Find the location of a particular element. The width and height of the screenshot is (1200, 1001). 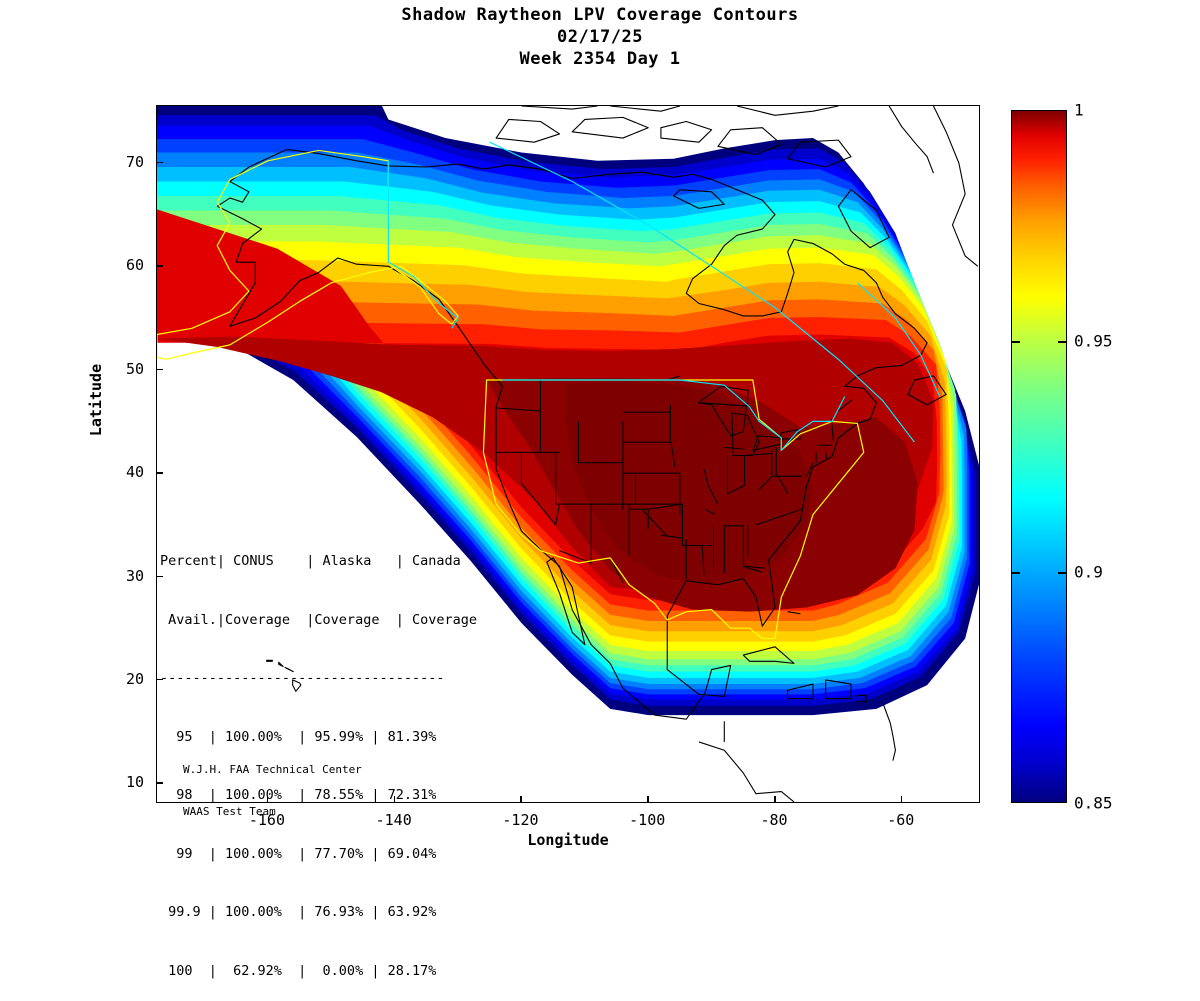

table-row: 100 | 62.92% | 0.00% | 28.17% is located at coordinates (298, 970).